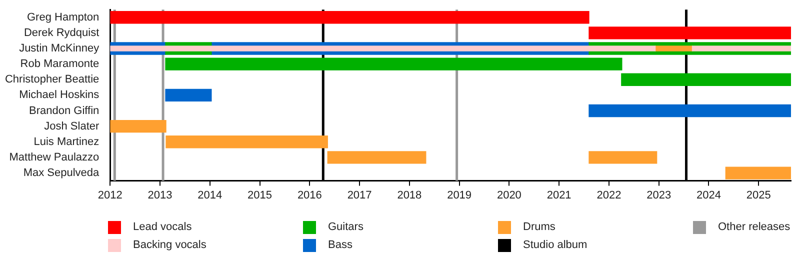  What do you see at coordinates (59, 95) in the screenshot?
I see `y-tick-label: Michael Hoskins` at bounding box center [59, 95].